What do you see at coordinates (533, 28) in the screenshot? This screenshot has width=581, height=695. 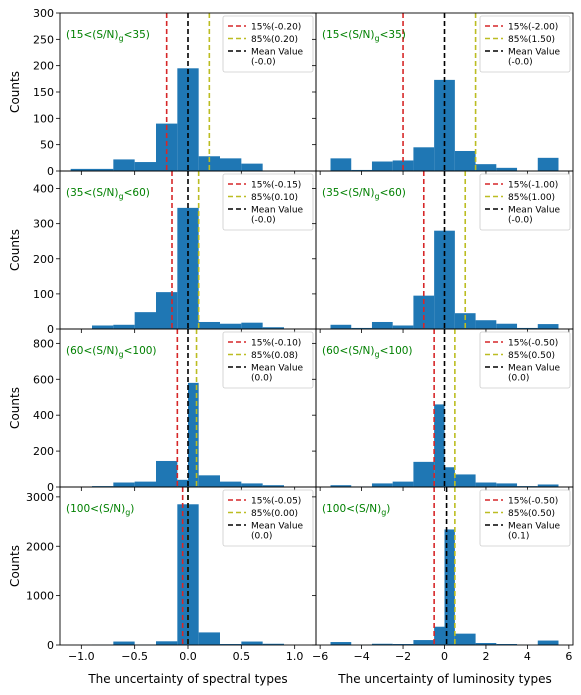 I see `legend-entry-p15: 15%(-2.00)` at bounding box center [533, 28].